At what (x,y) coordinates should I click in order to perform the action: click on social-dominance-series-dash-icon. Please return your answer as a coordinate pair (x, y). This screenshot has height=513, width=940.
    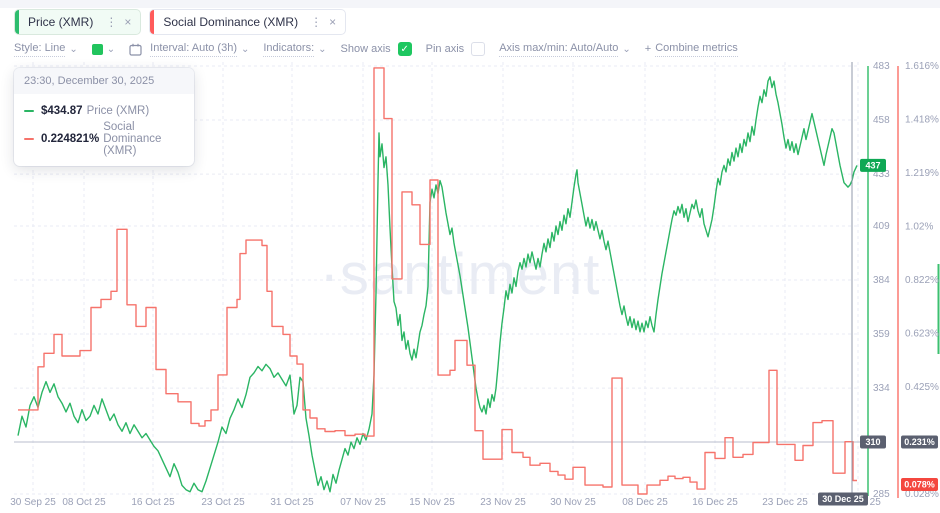
    Looking at the image, I should click on (29, 139).